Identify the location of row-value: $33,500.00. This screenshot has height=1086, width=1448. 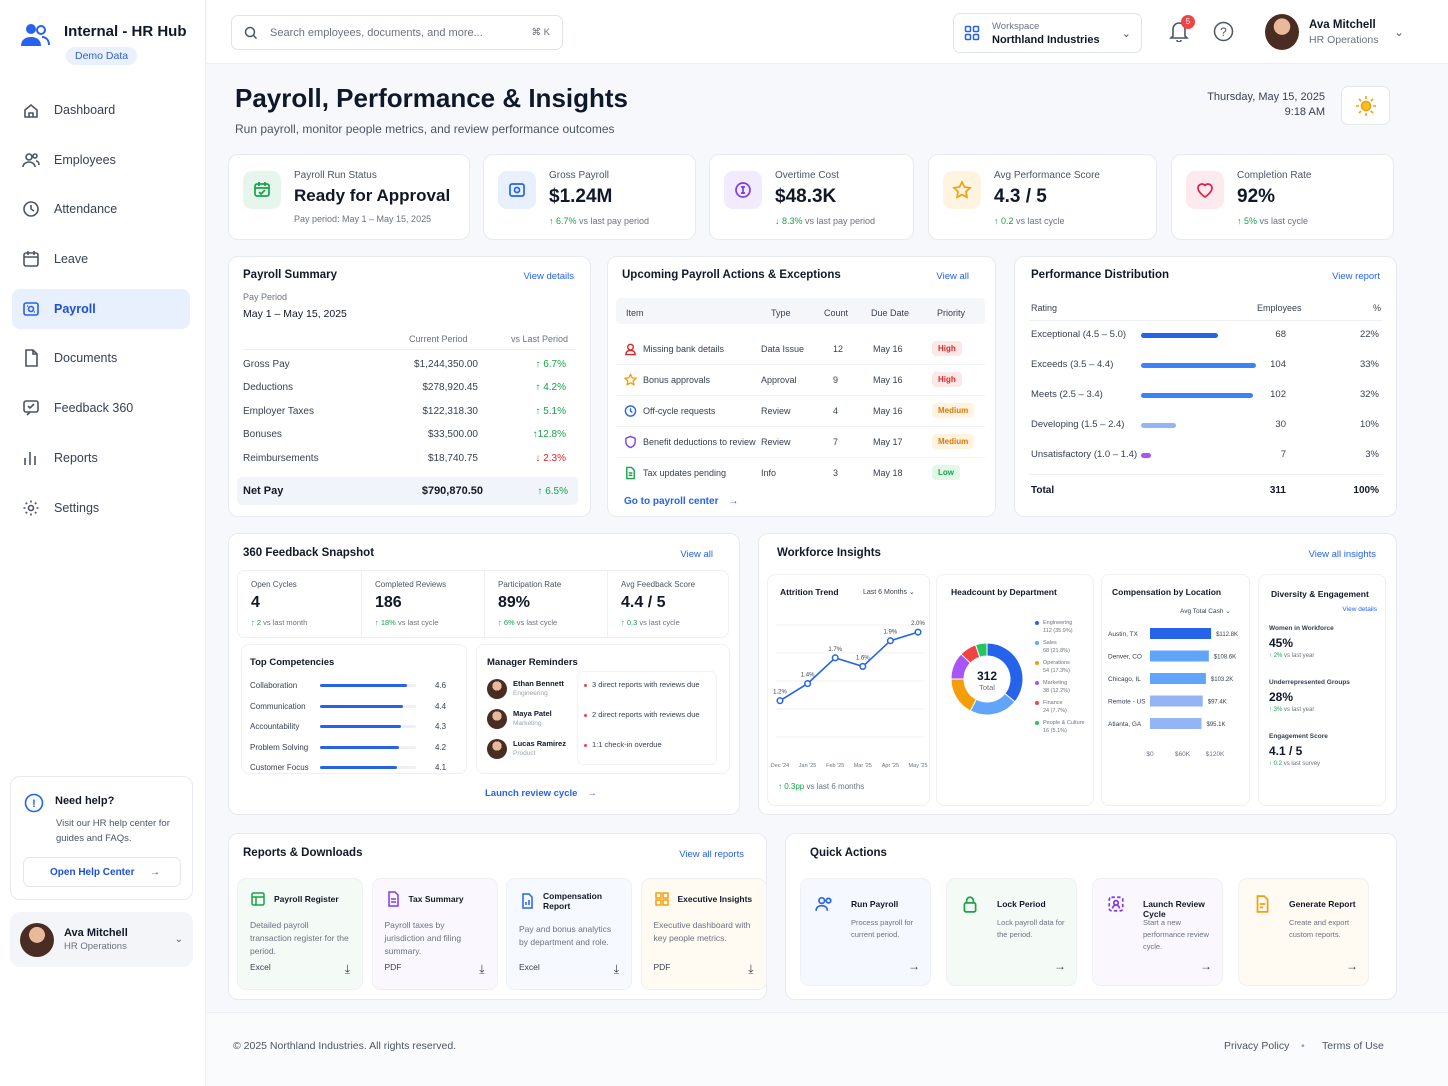
(452, 434).